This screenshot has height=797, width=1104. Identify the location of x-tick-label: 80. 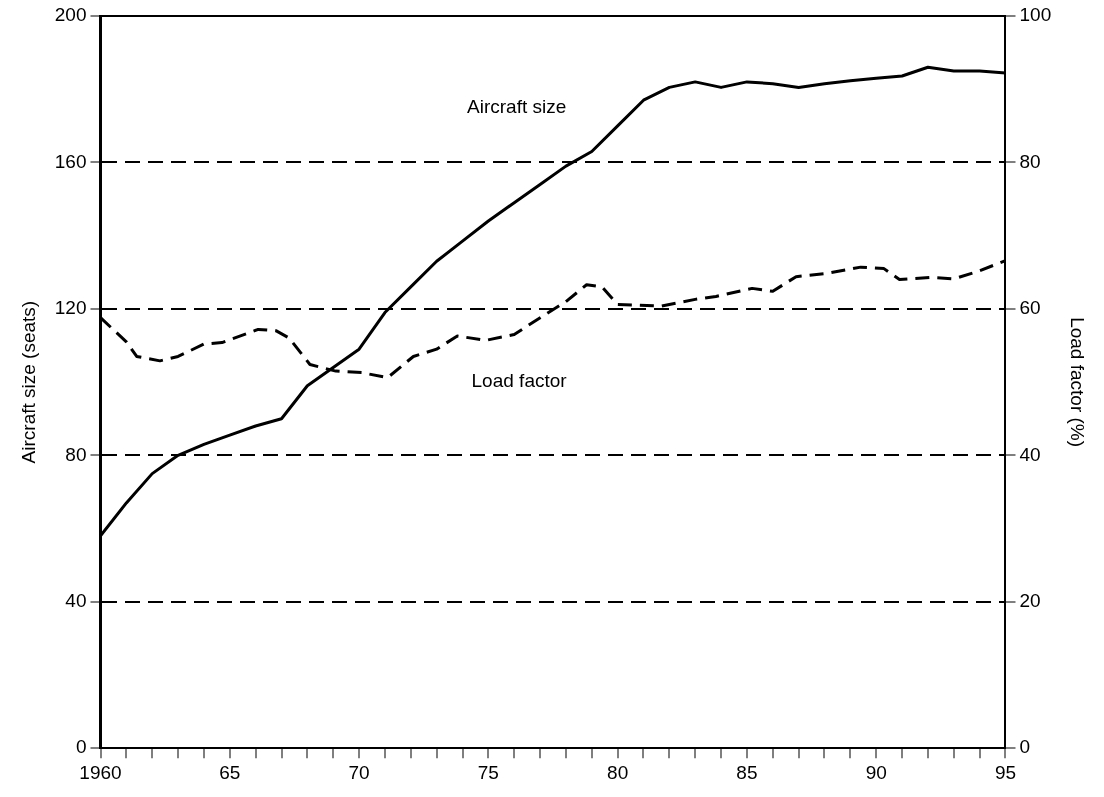
(618, 772).